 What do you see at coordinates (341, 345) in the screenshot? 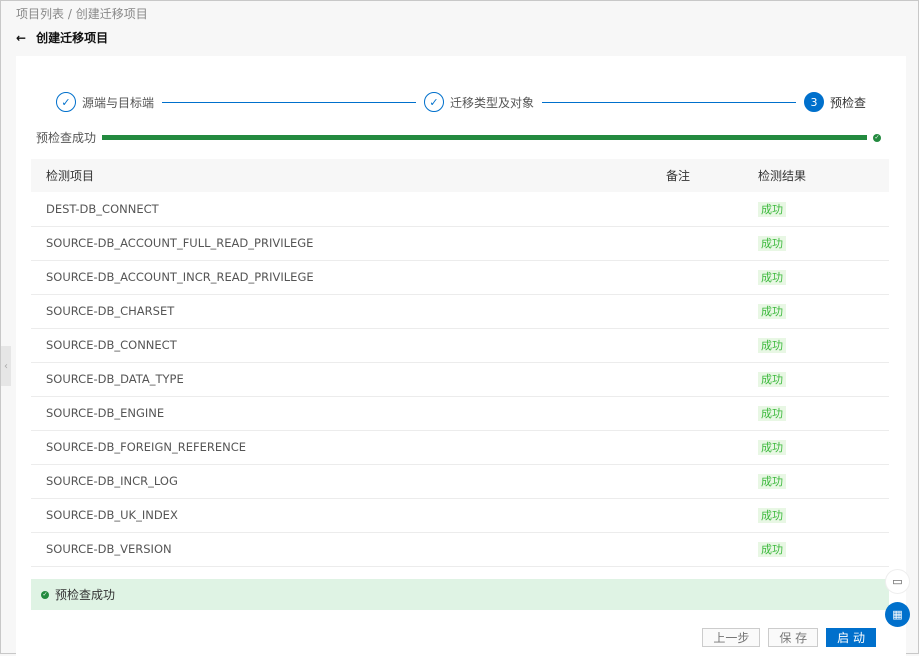
I see `check-item: SOURCE-DB_CONNECT` at bounding box center [341, 345].